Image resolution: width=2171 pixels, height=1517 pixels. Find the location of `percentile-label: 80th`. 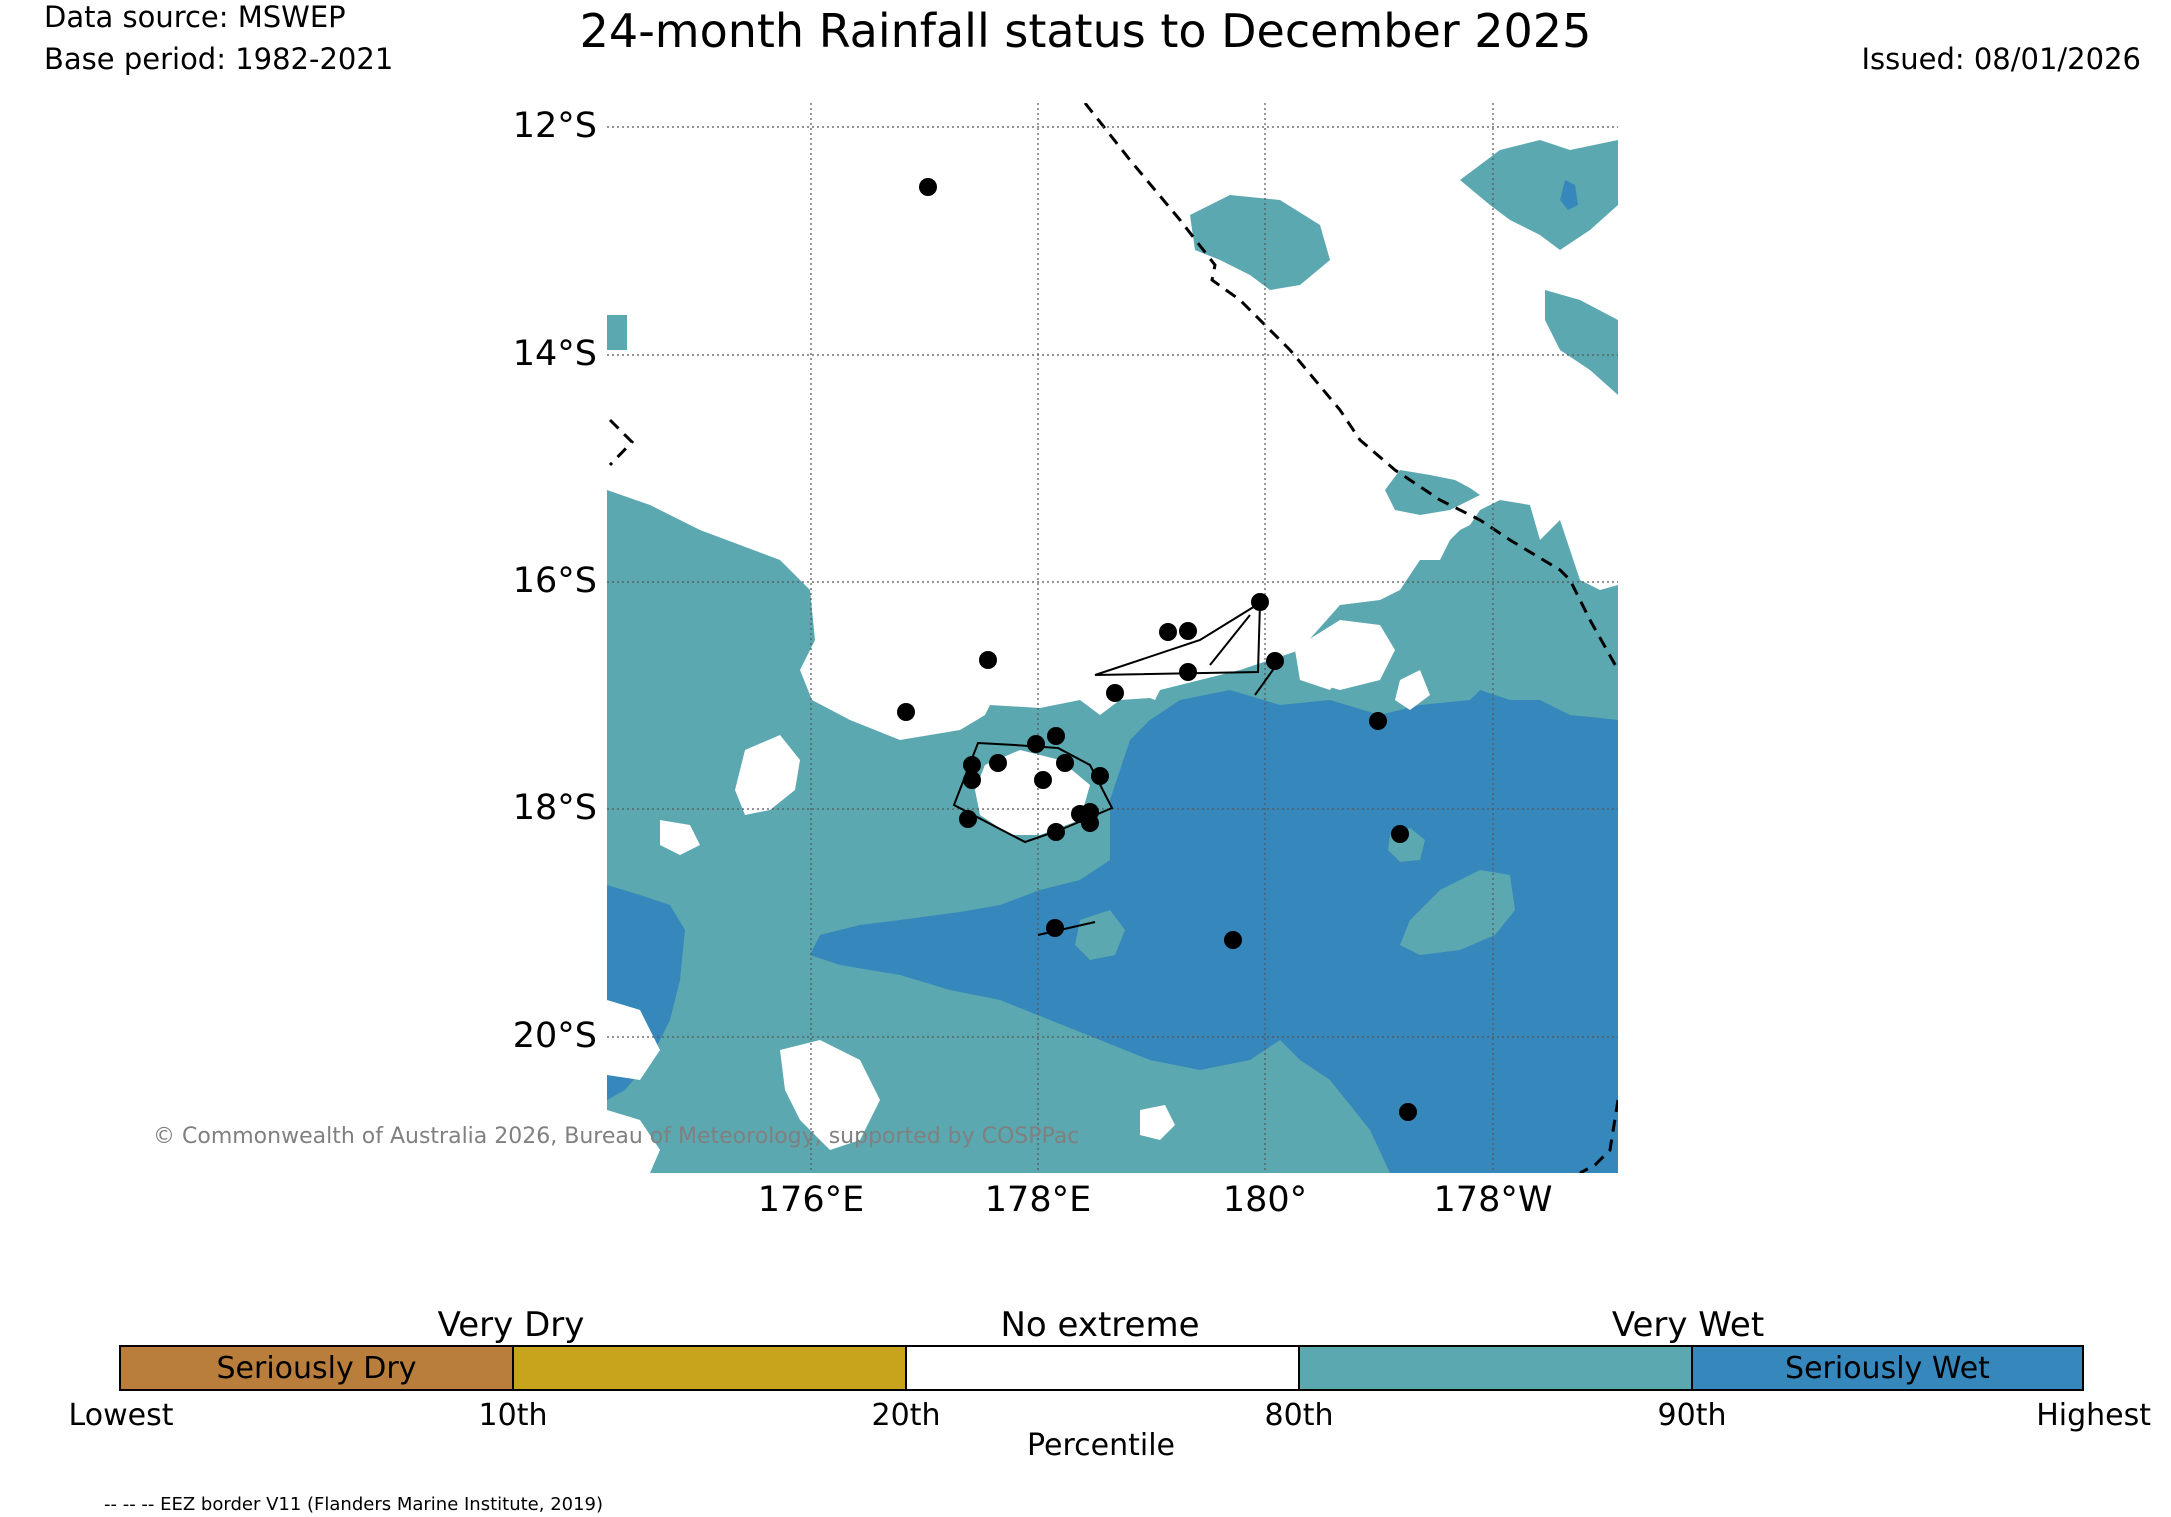

percentile-label: 80th is located at coordinates (1299, 1415).